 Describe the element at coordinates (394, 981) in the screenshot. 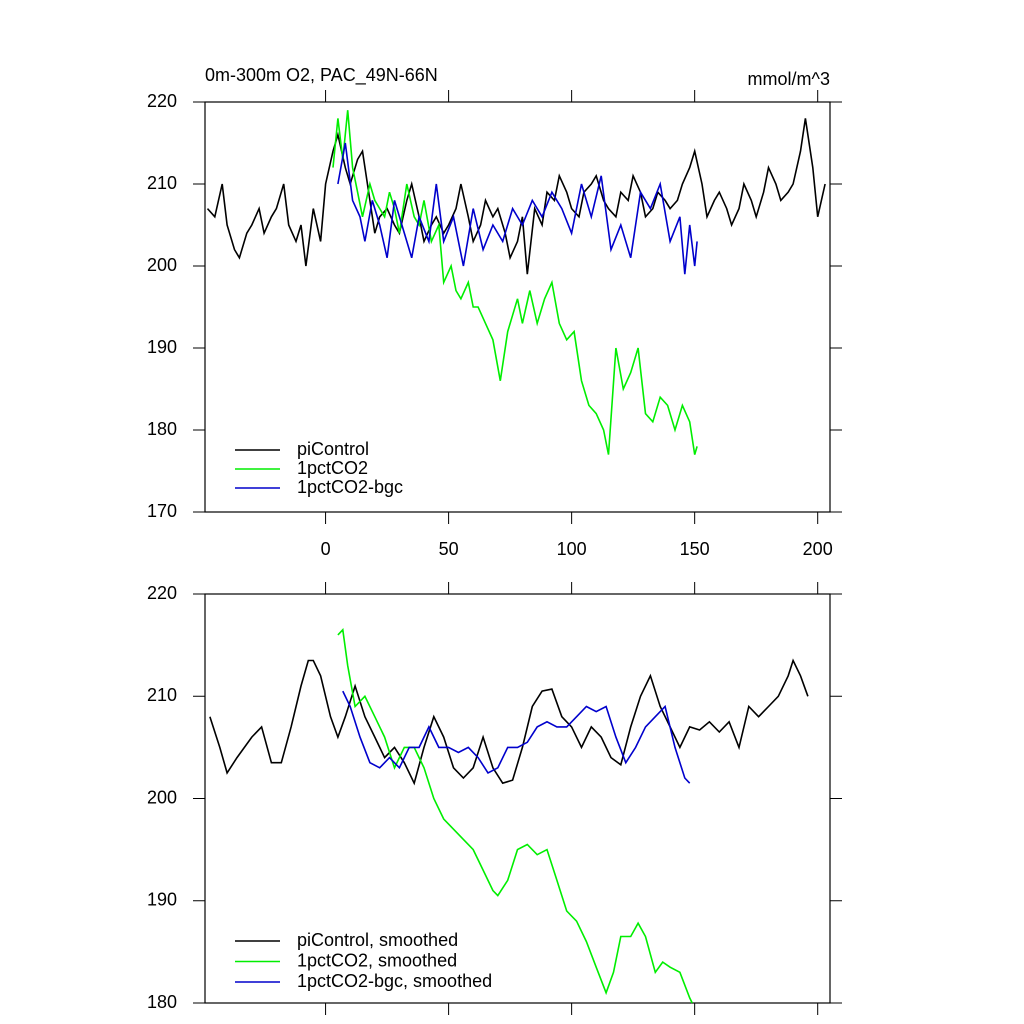

I see `legend-label: 1pctCO2-bgc, smoothed` at that location.